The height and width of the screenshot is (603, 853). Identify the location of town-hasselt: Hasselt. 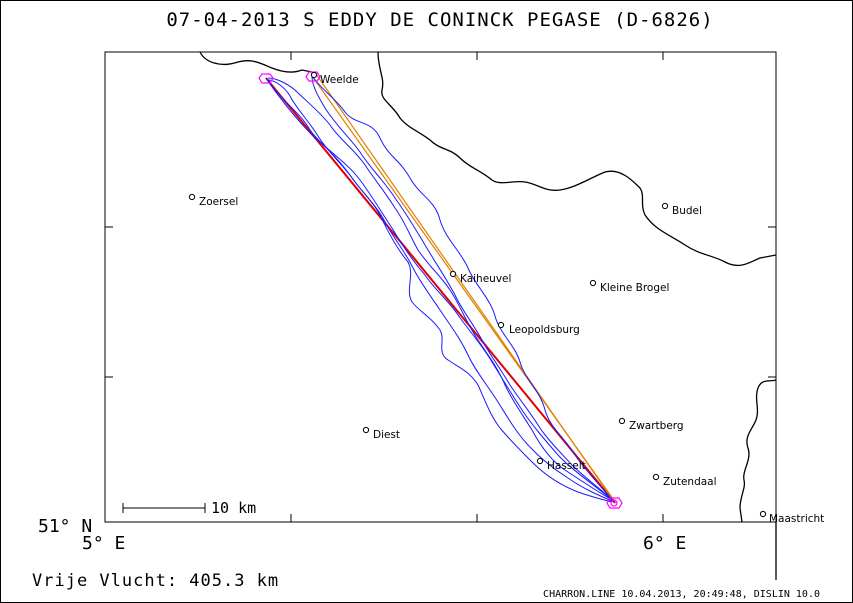
(561, 464).